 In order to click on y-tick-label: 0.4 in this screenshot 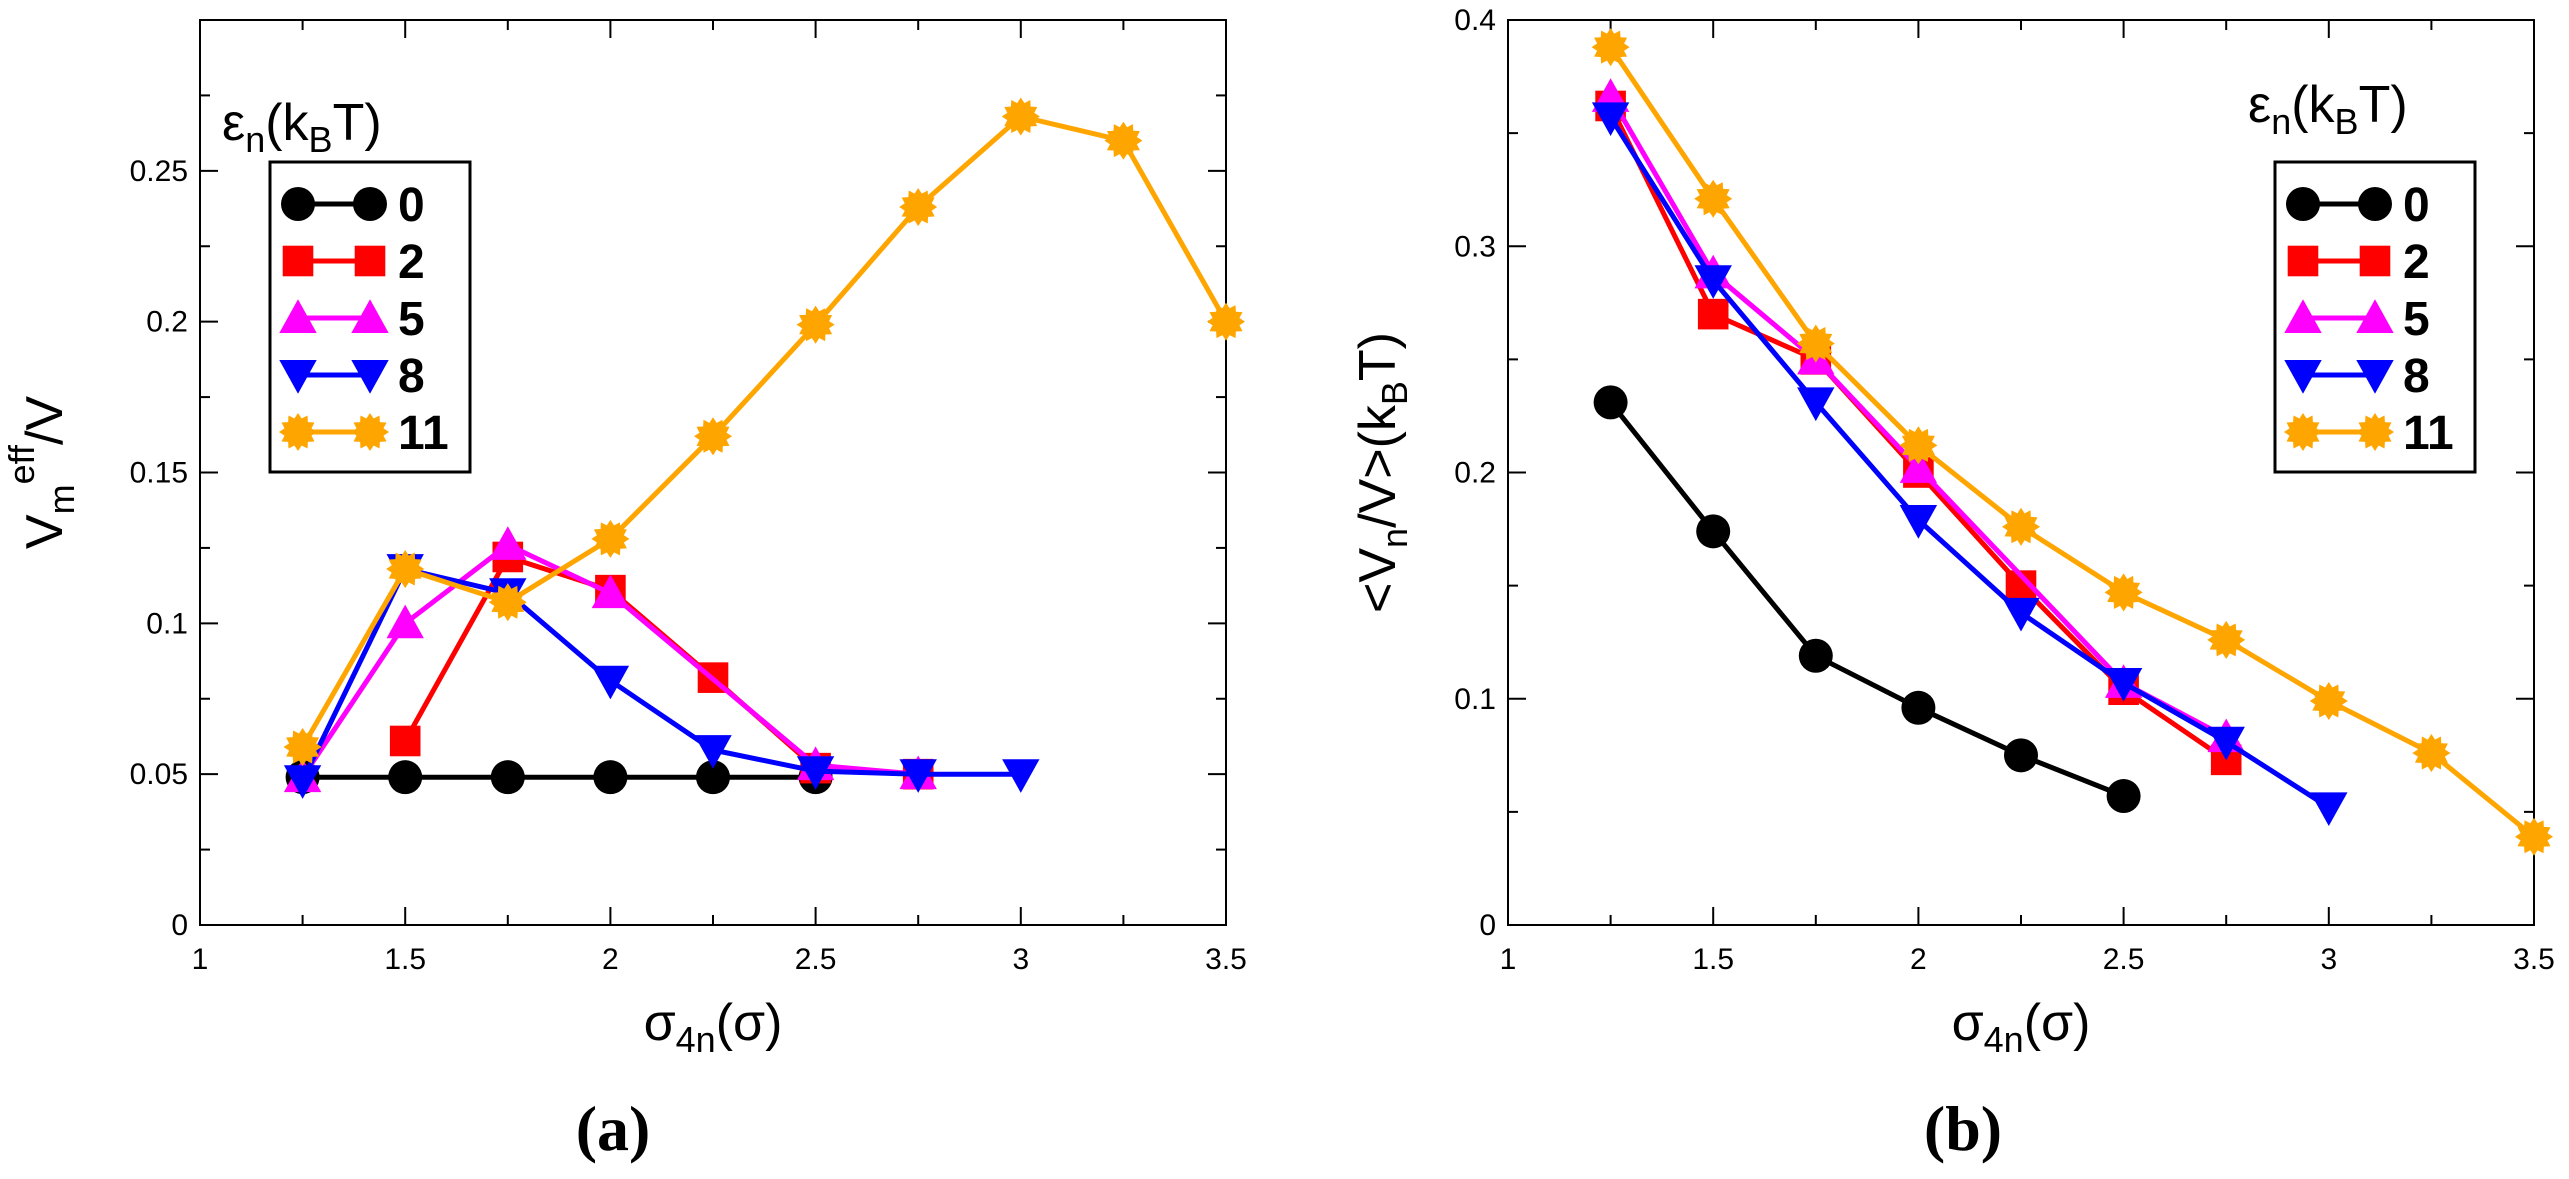, I will do `click(1475, 20)`.